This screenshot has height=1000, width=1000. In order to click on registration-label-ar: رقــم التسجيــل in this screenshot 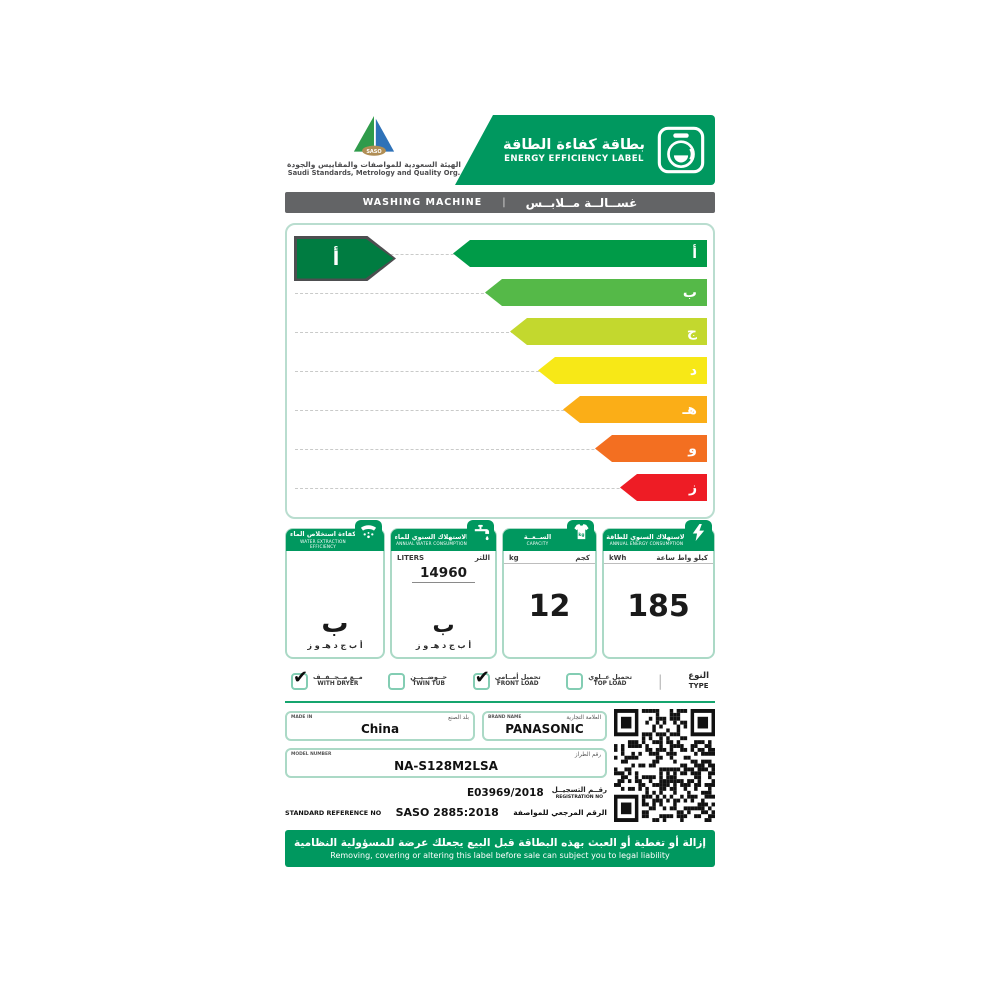, I will do `click(579, 789)`.